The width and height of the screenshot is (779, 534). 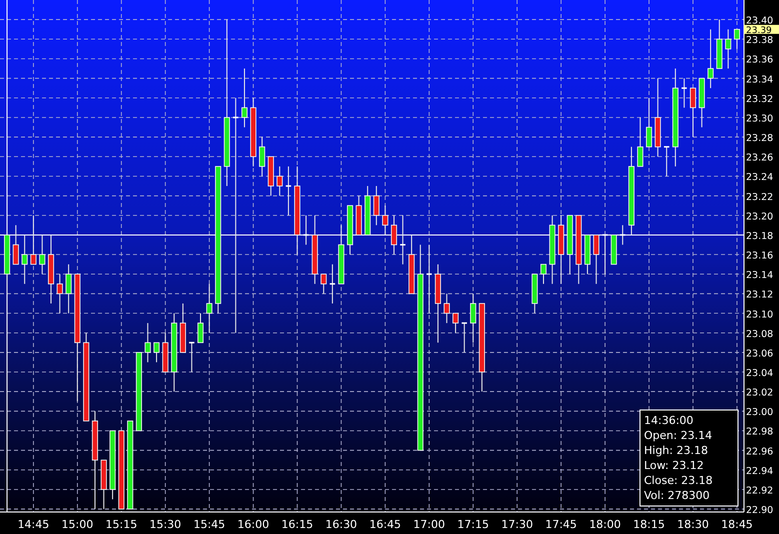 I want to click on x-tick-label: 17:15, so click(x=473, y=524).